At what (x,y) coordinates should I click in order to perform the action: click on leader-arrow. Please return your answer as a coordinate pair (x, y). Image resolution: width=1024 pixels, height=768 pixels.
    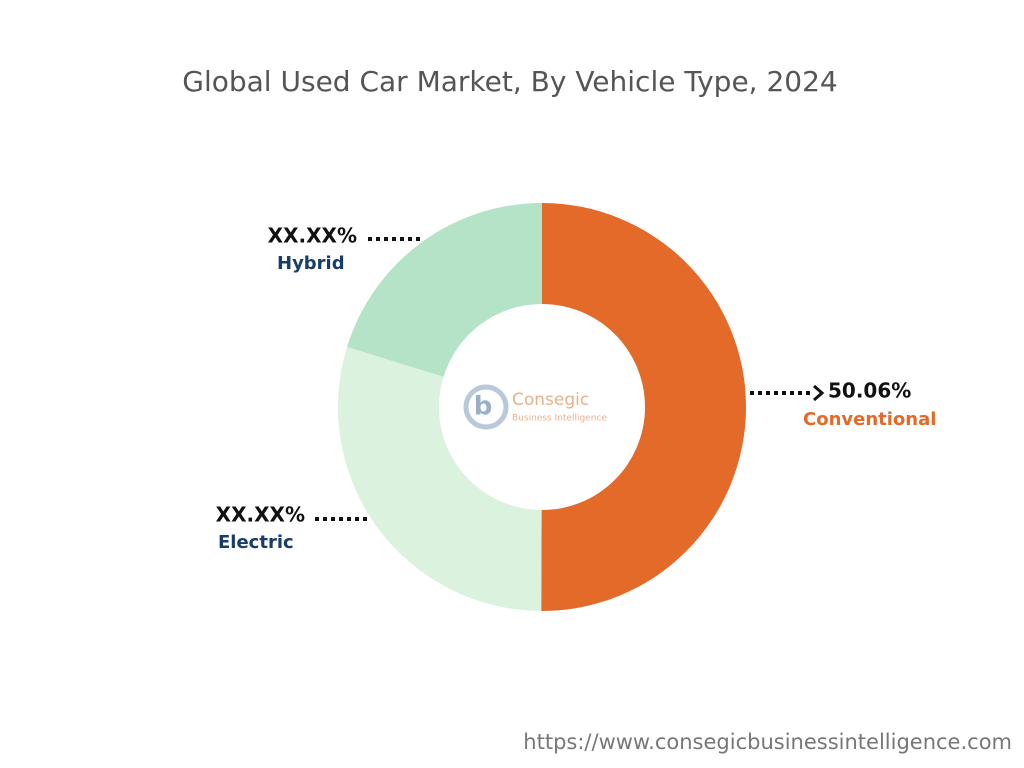
    Looking at the image, I should click on (819, 393).